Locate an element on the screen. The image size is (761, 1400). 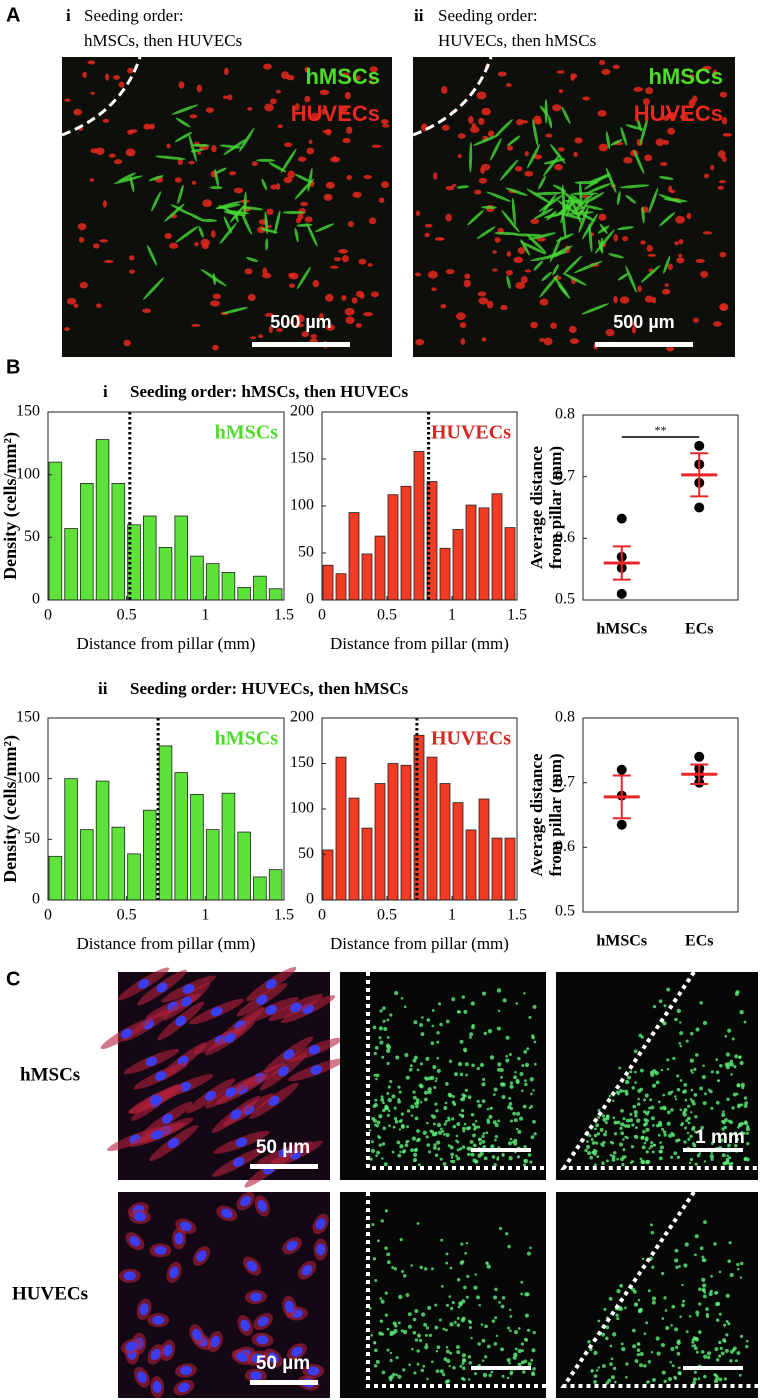
x-axis-label: Distance from pillar (mm) is located at coordinates (419, 643).